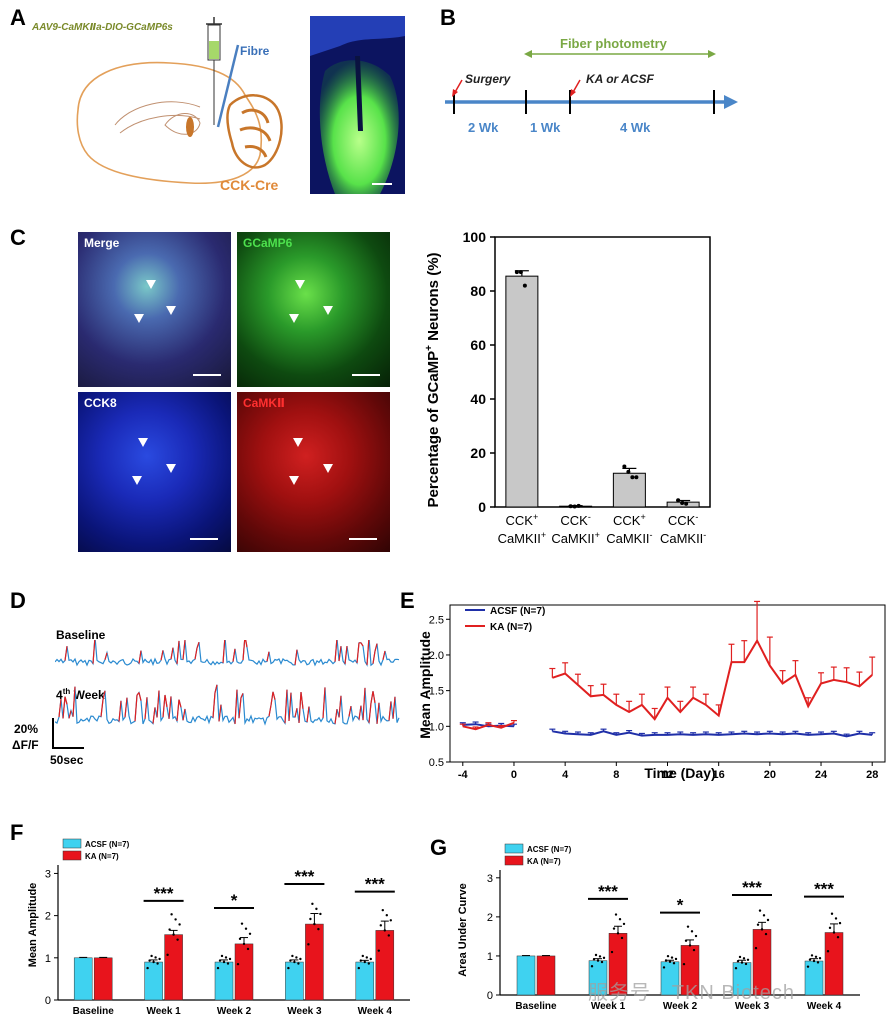 This screenshot has height=1024, width=890. I want to click on baseline-label: Baseline, so click(81, 635).